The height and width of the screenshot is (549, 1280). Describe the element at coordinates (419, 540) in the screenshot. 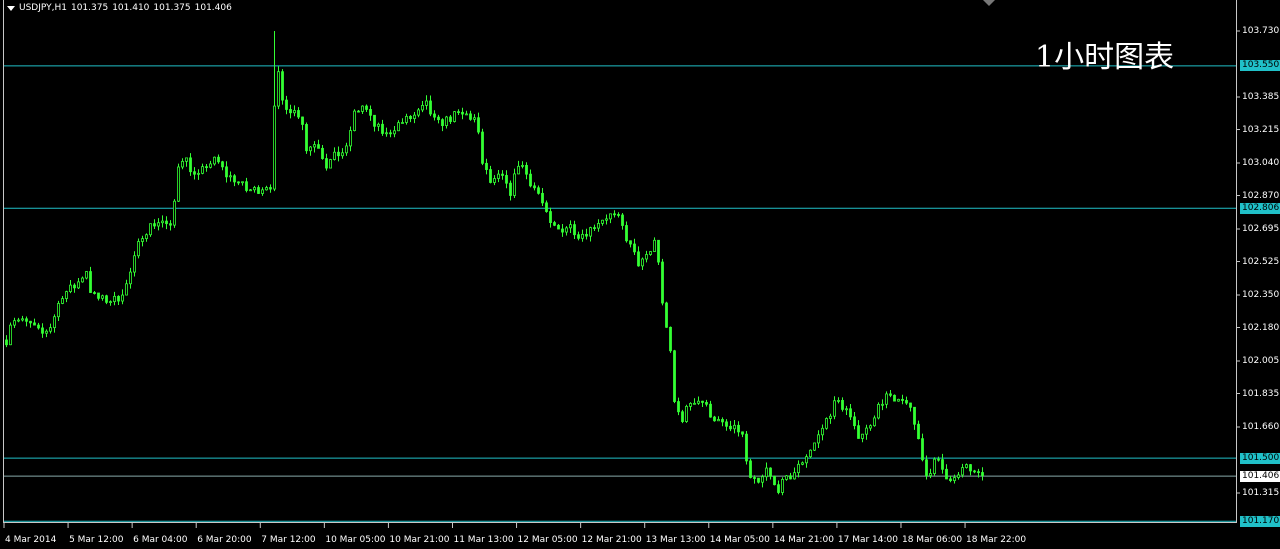

I see `x-tick-label: 10 Mar 21:00` at that location.